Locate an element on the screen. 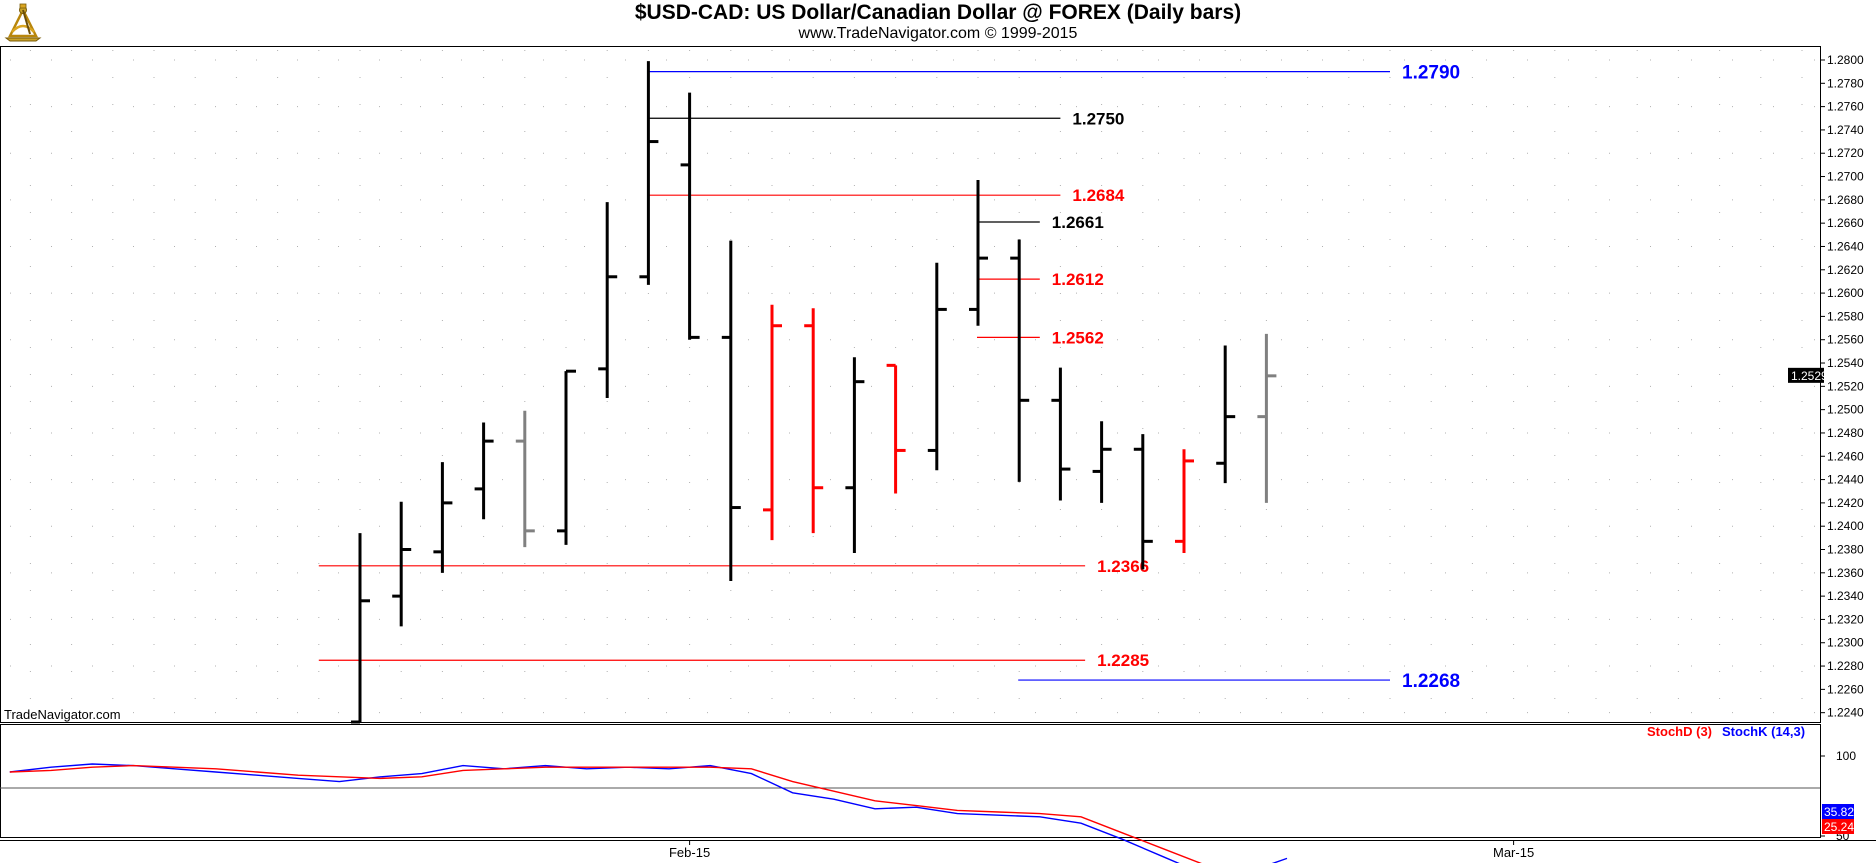 The height and width of the screenshot is (863, 1876). y-tick-label: 1.2540 is located at coordinates (1845, 363).